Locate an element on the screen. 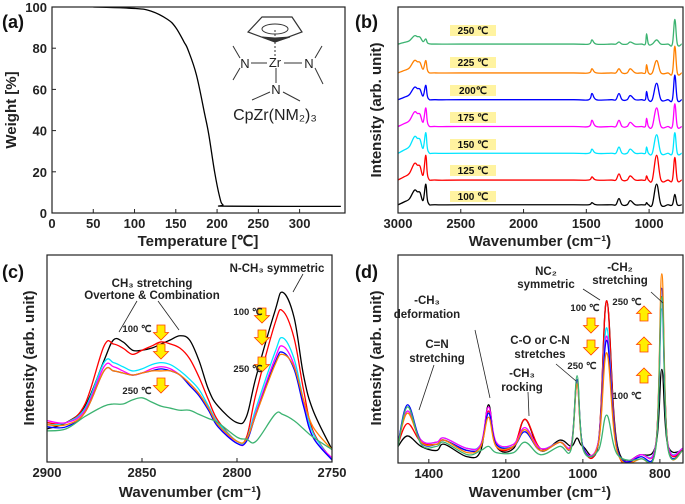  x-tick-label: 1200 is located at coordinates (505, 473).